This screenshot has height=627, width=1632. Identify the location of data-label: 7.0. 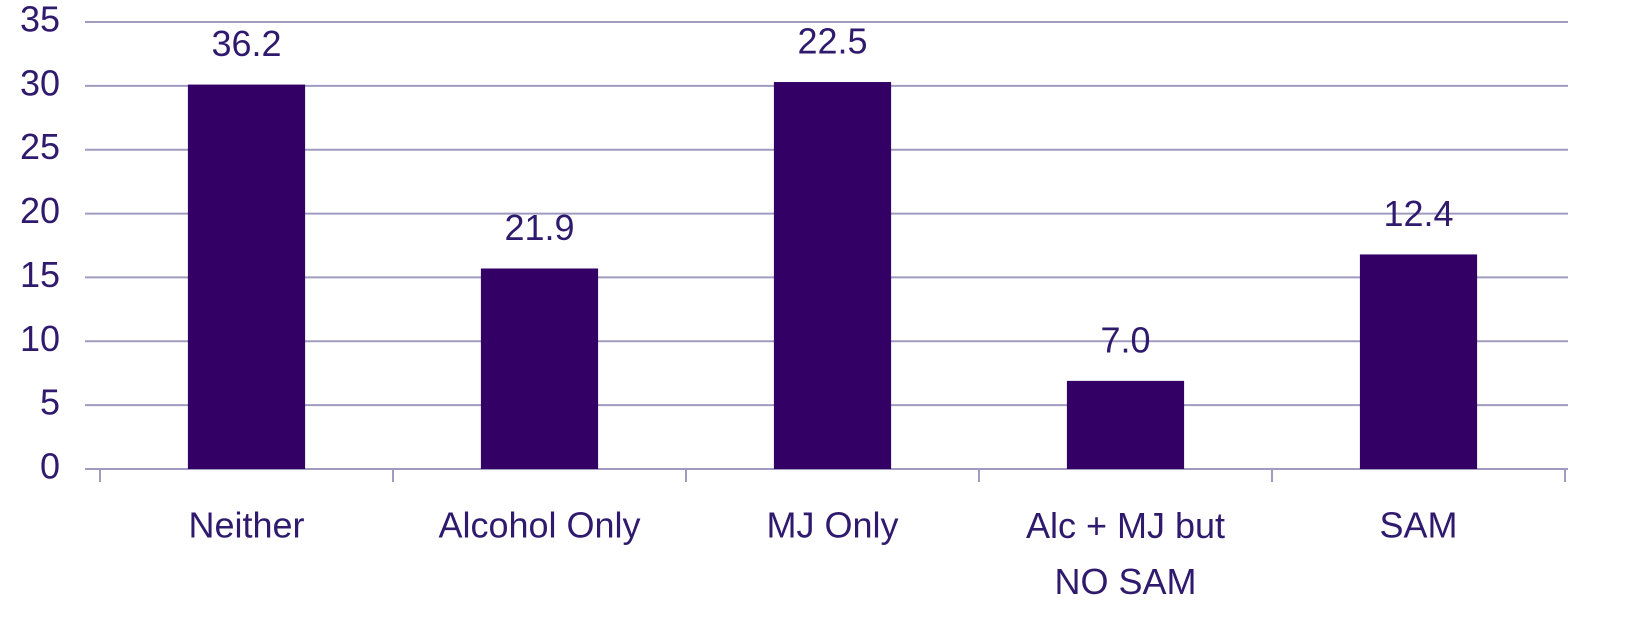
(1125, 339).